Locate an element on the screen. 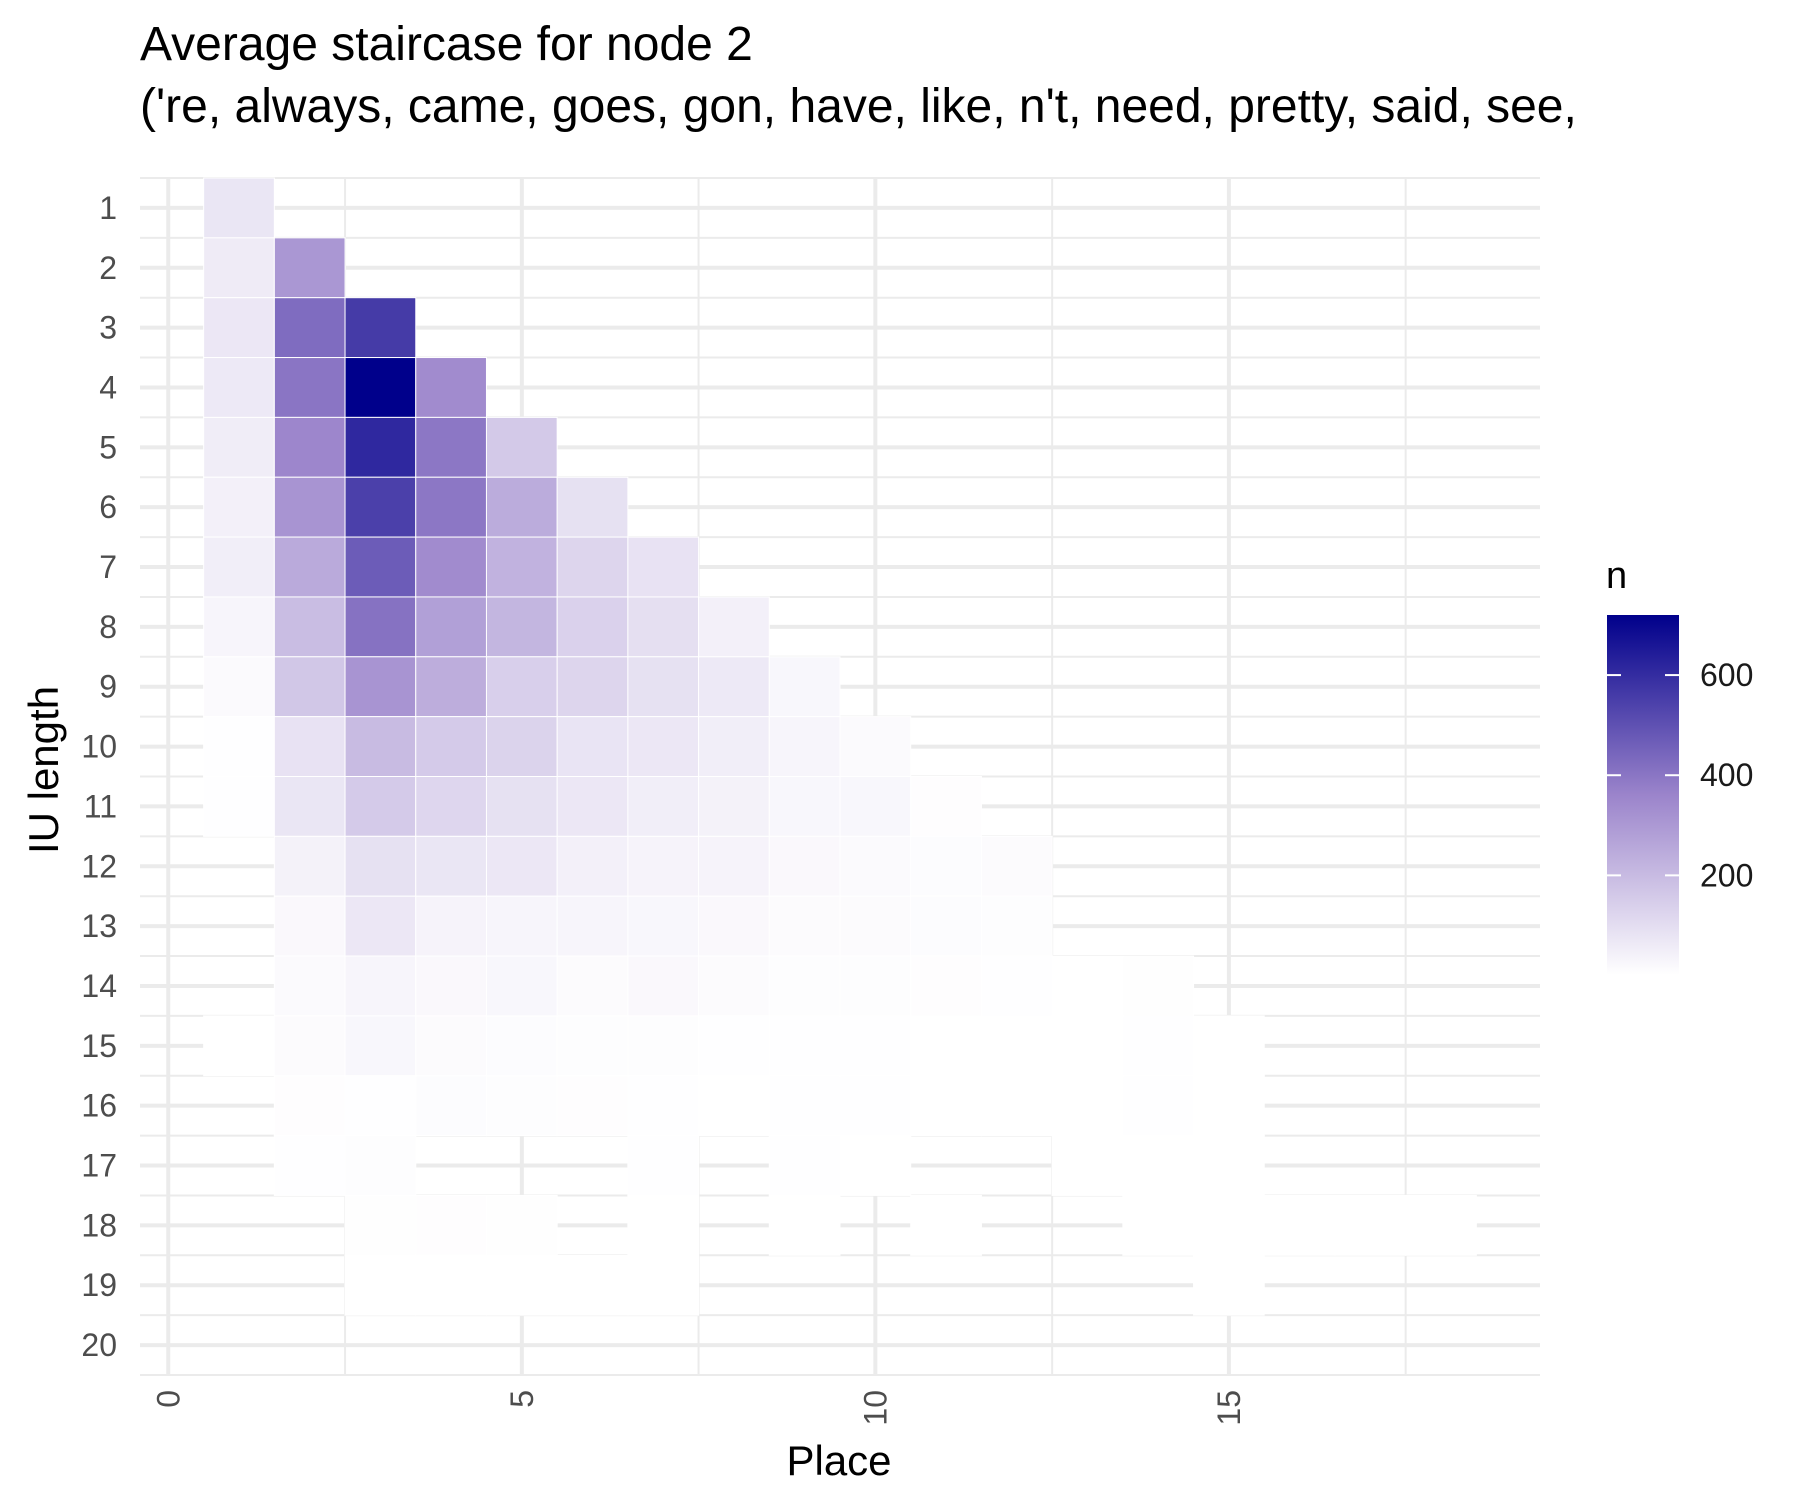 This screenshot has height=1500, width=1800. legend-ticks: 200 400 600 is located at coordinates (1680, 775).